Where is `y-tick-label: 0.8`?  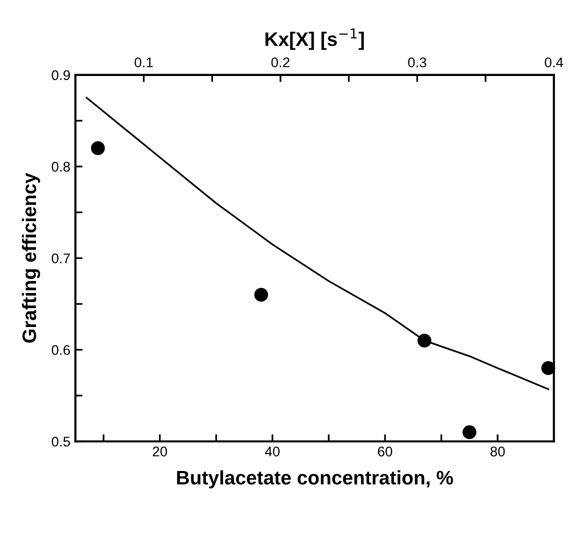 y-tick-label: 0.8 is located at coordinates (61, 167).